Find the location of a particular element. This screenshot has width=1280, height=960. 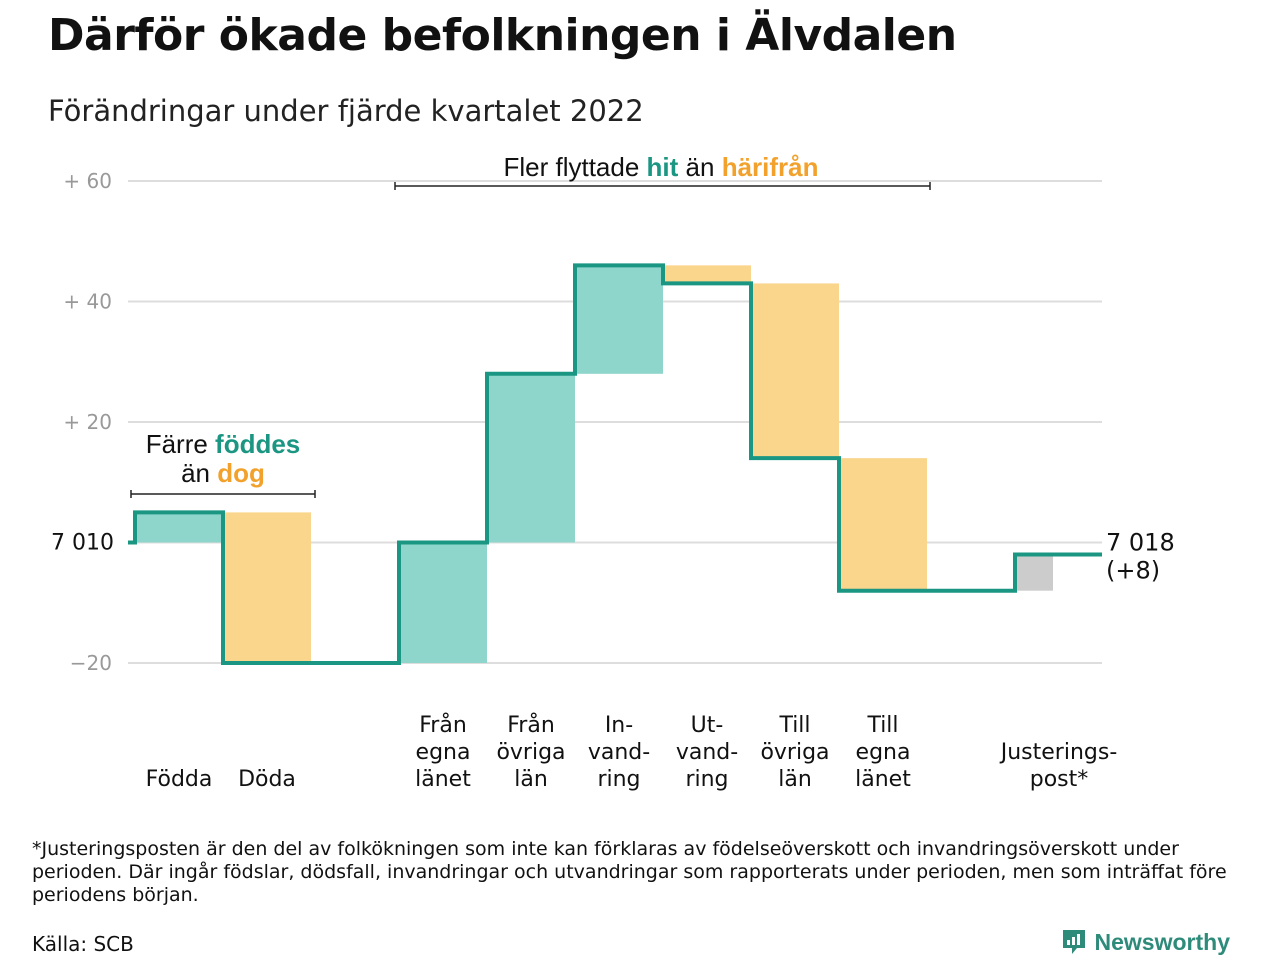

end-change-label: (+8) is located at coordinates (1133, 571).